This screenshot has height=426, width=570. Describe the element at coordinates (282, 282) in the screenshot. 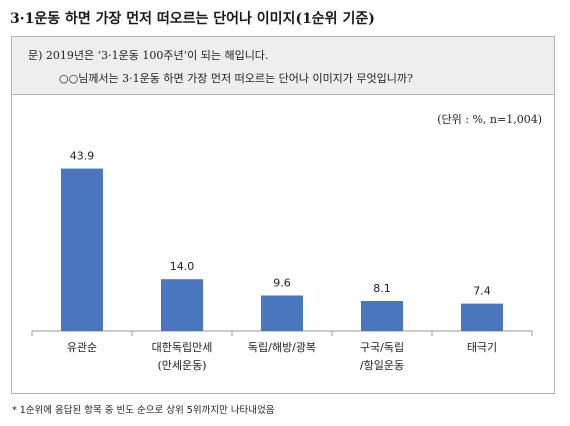

I see `value-label-3: 9.6` at that location.